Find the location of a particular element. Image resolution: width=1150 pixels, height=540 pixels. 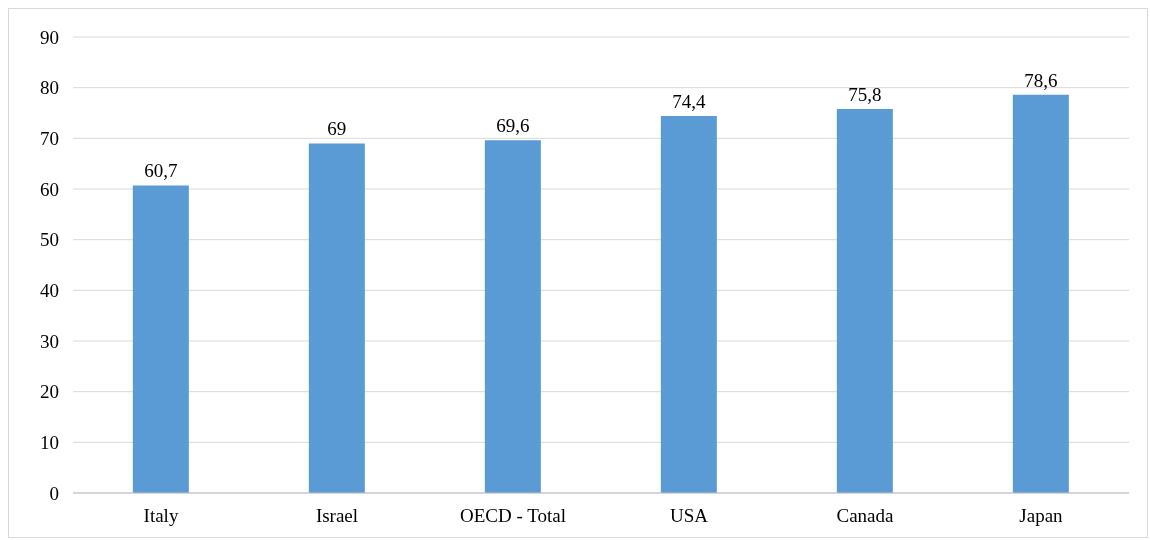

y-tick-label: 20 is located at coordinates (49, 392).